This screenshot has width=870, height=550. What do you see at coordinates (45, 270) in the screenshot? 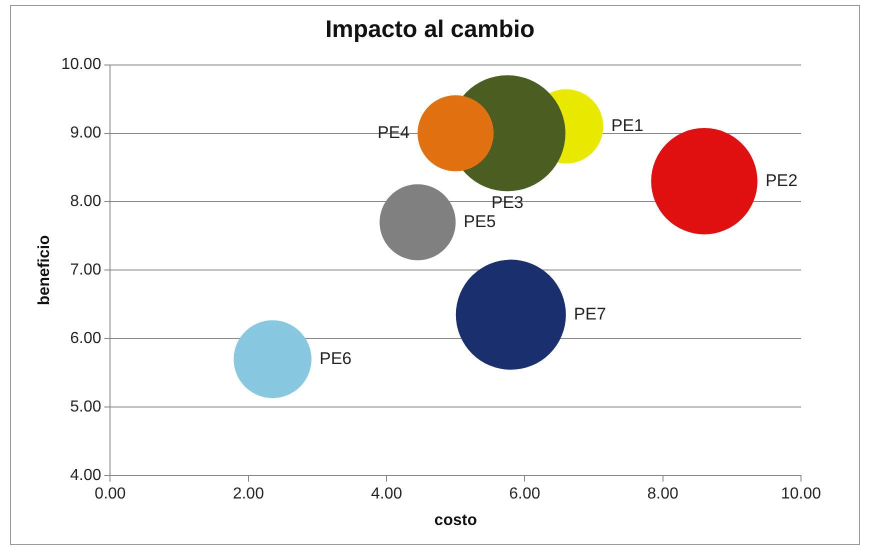
I see `y-axis-title: beneficio` at bounding box center [45, 270].